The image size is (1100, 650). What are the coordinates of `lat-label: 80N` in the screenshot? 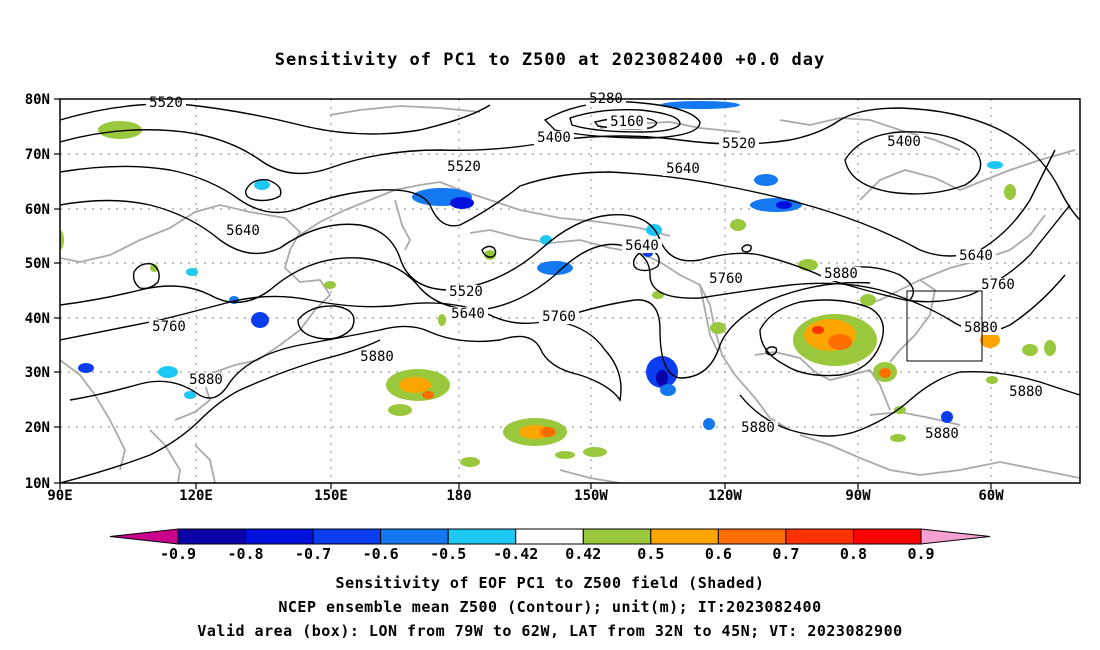 It's located at (37, 100).